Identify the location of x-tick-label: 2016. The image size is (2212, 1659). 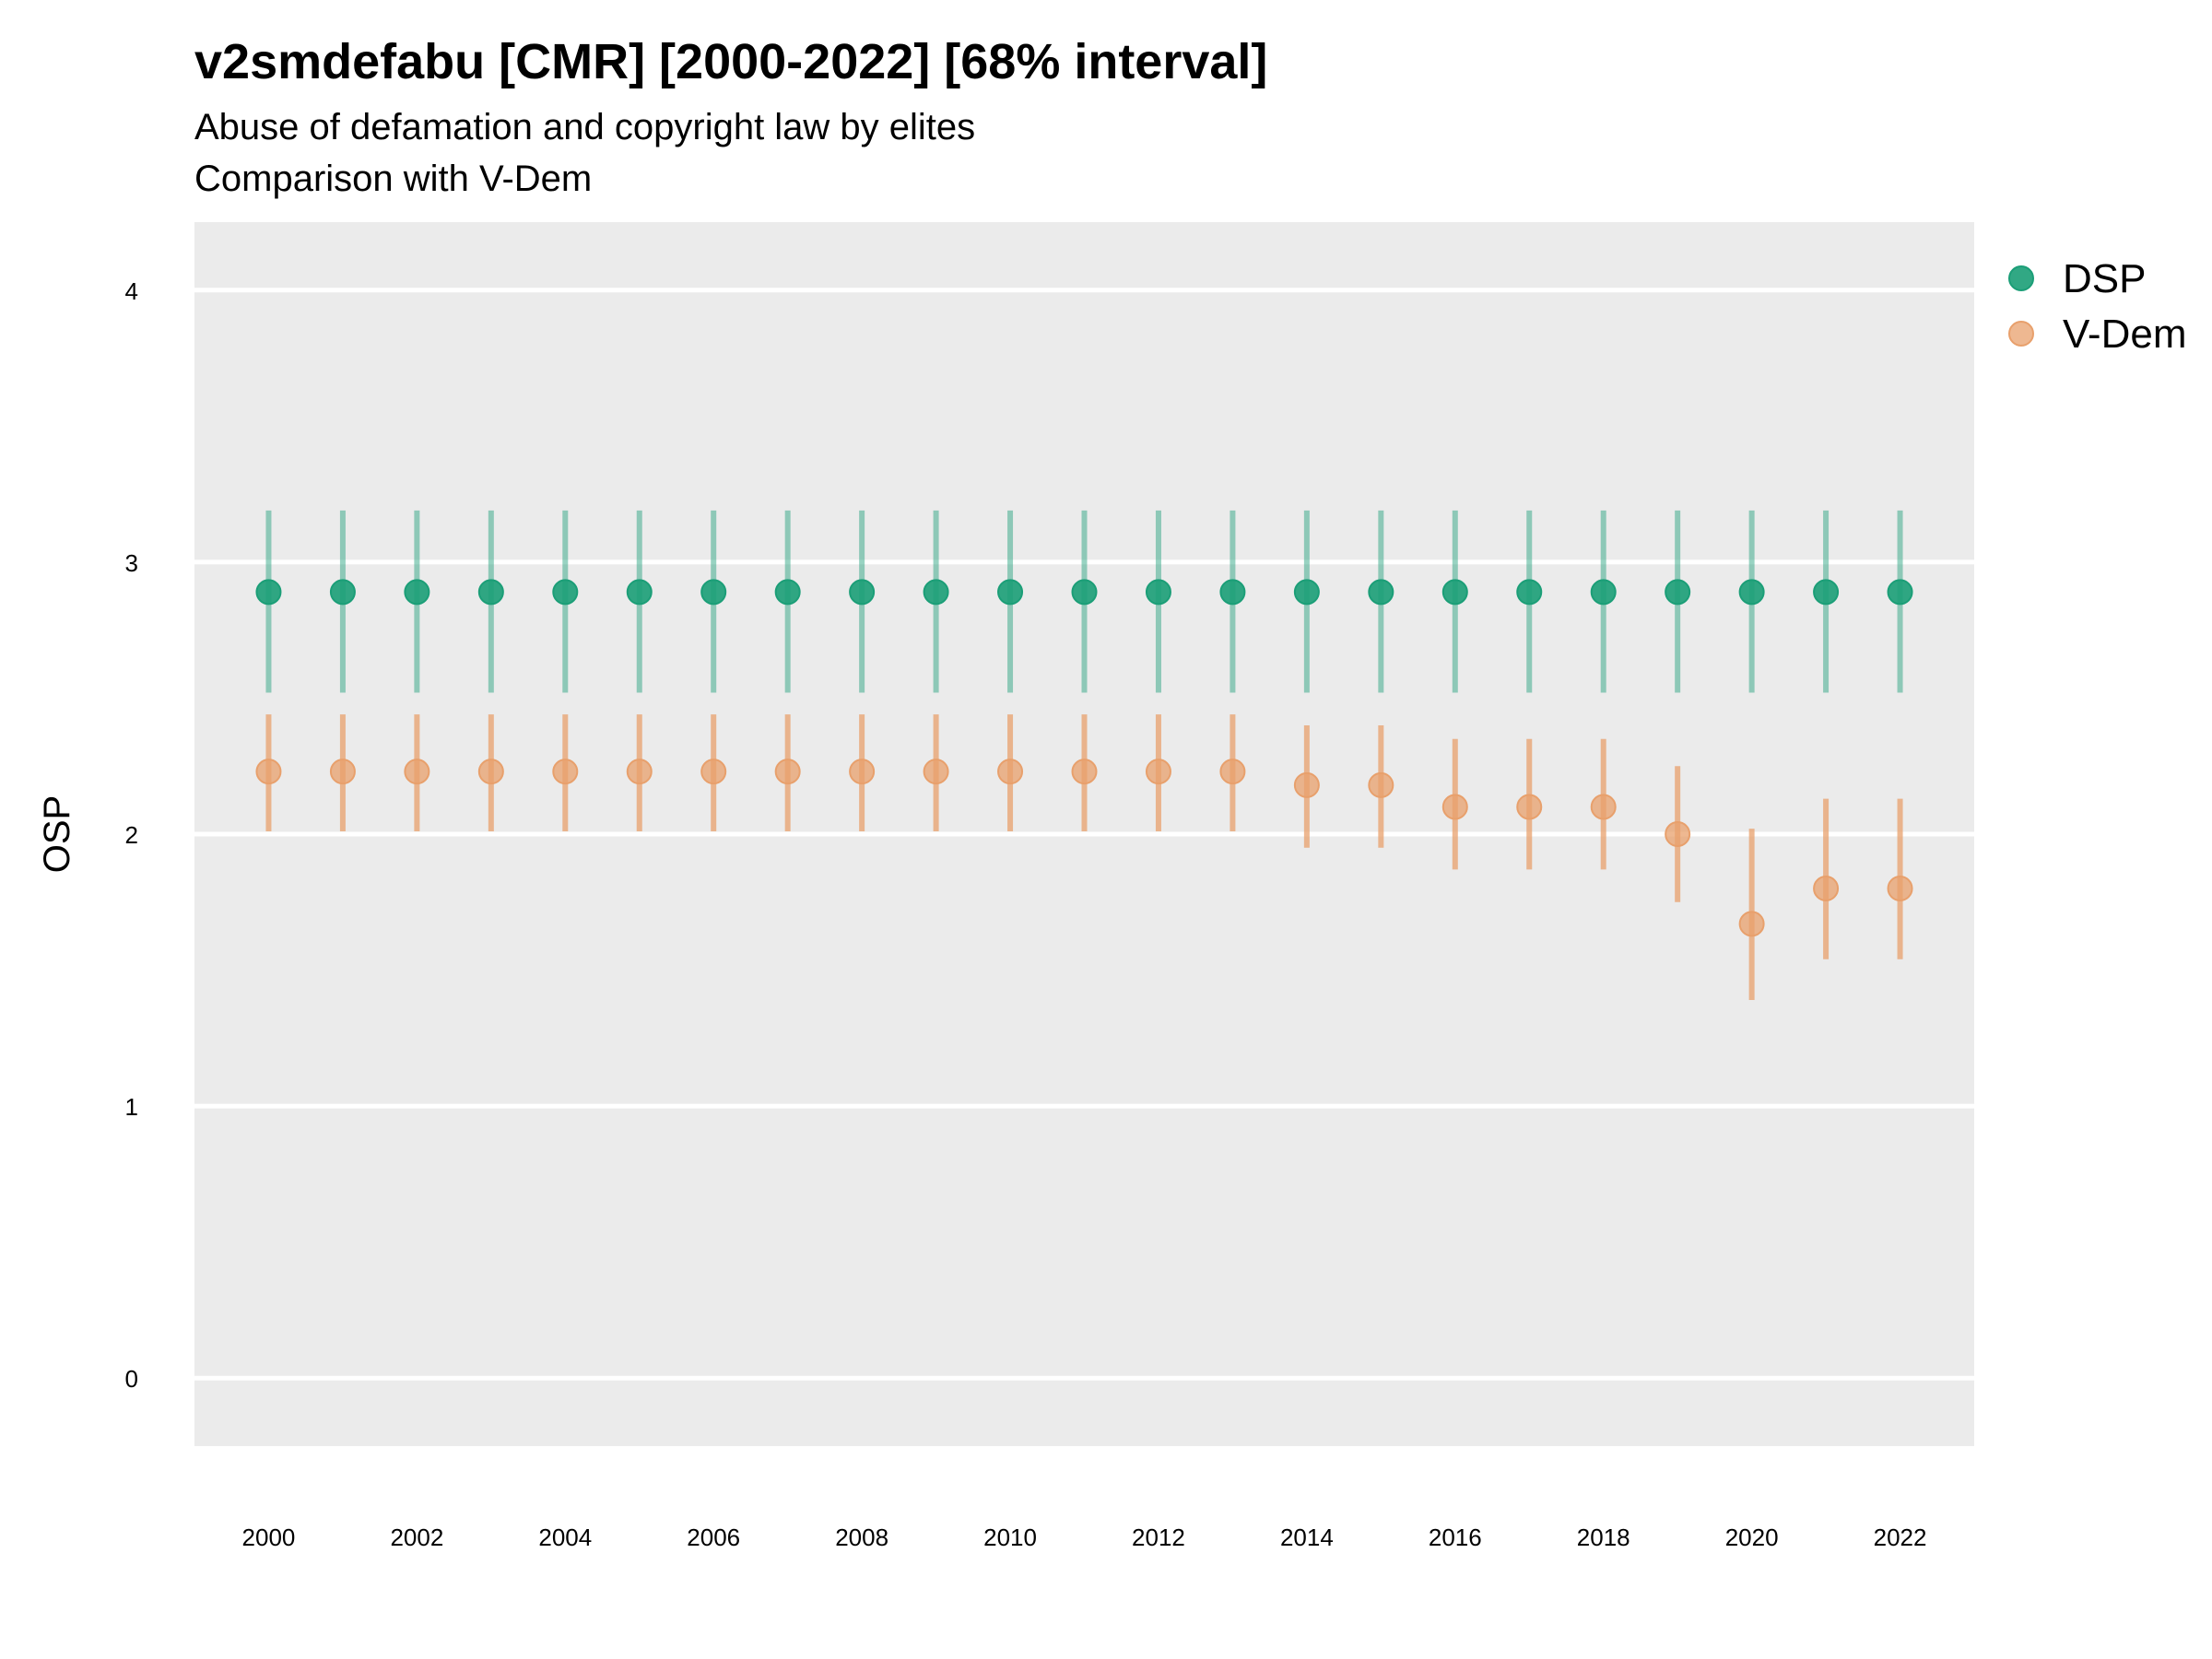
(1455, 1537).